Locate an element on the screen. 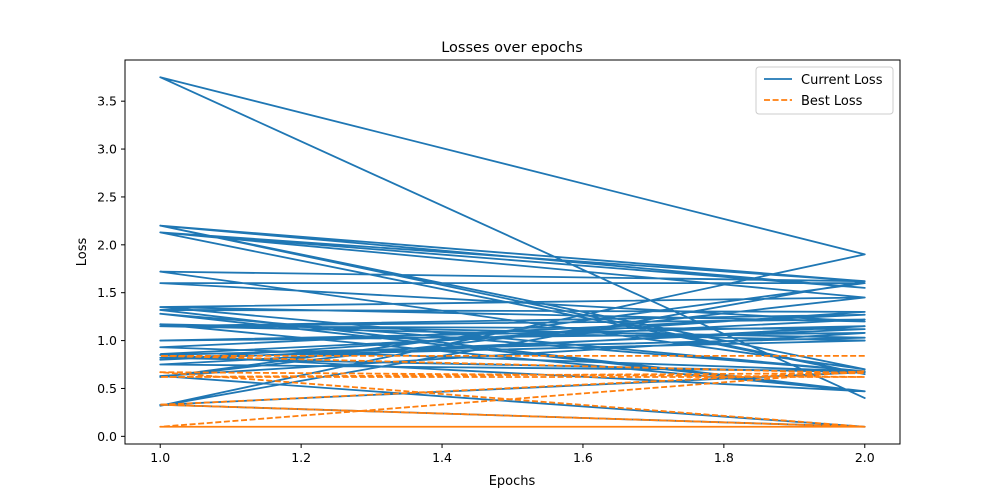 This screenshot has width=1000, height=500. y-tick-label: 2.5 is located at coordinates (107, 196).